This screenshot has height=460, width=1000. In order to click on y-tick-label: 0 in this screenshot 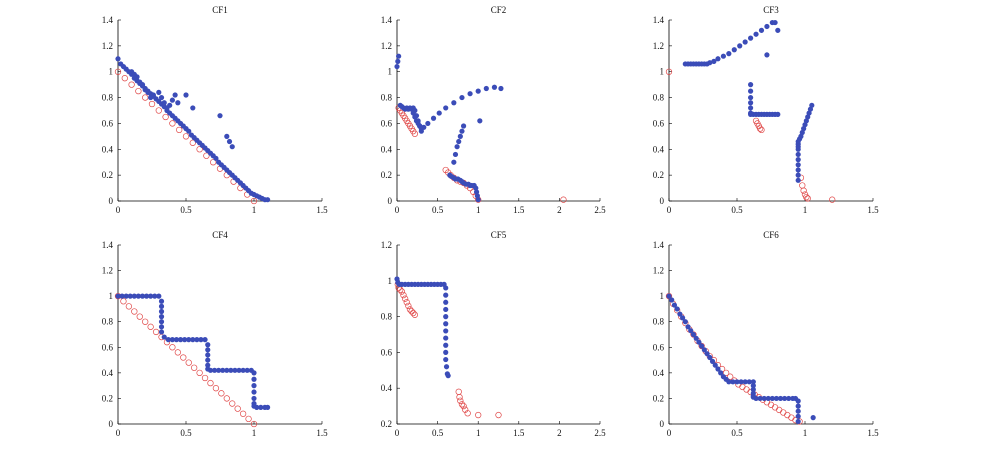, I will do `click(390, 201)`.